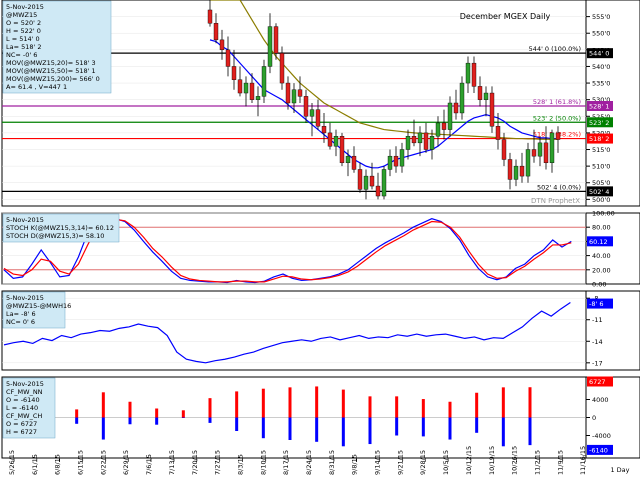 The height and width of the screenshot is (484, 640). Describe the element at coordinates (51, 71) in the screenshot. I see `info-line: MOV(@MWZ15,50)= 518' 1` at that location.